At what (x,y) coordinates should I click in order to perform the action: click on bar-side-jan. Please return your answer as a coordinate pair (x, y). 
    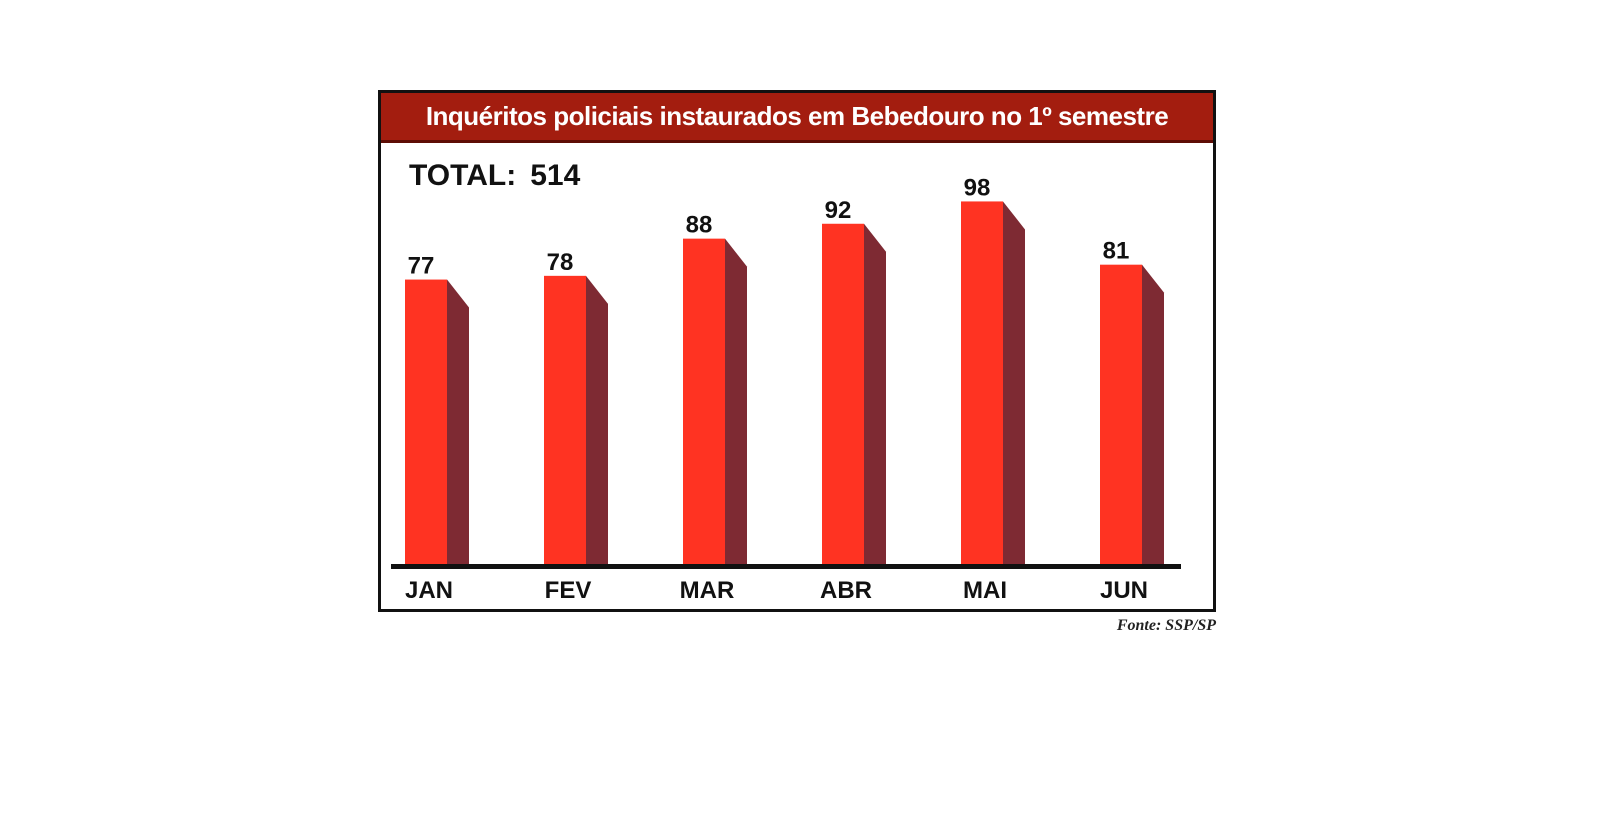
    Looking at the image, I should click on (458, 422).